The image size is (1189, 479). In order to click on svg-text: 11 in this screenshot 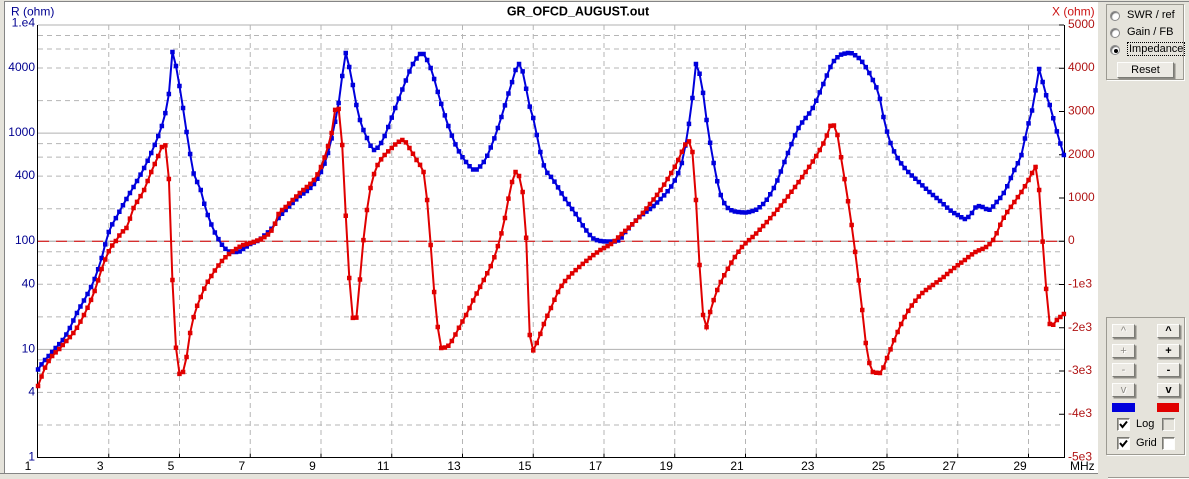, I will do `click(383, 466)`.